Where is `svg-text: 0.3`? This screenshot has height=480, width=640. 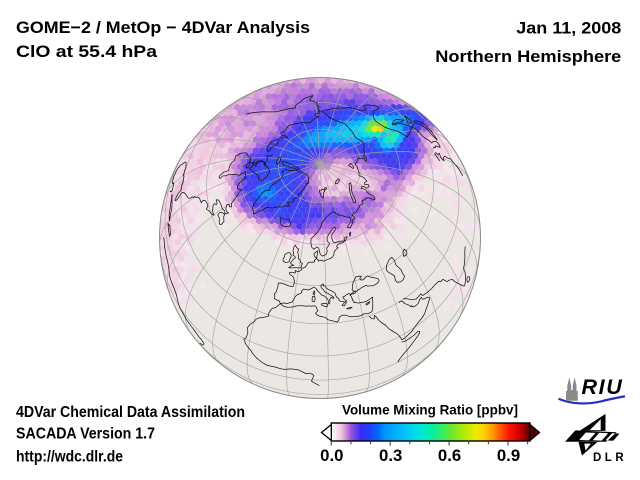 svg-text: 0.3 is located at coordinates (390, 456).